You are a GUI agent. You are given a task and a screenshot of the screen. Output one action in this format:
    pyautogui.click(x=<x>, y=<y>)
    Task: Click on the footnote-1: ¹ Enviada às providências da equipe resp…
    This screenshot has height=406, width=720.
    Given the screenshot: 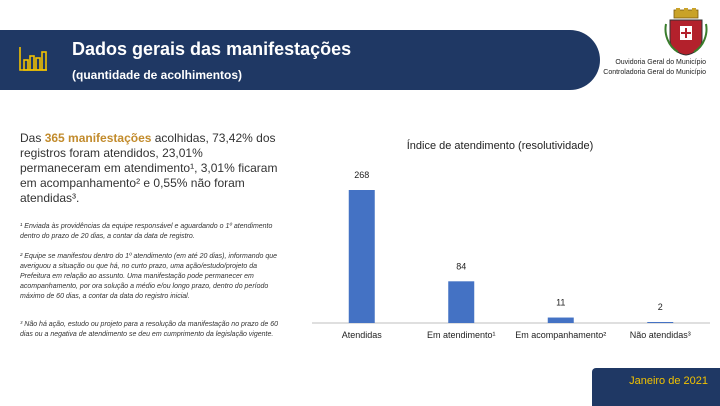 What is the action you would take?
    pyautogui.click(x=146, y=231)
    